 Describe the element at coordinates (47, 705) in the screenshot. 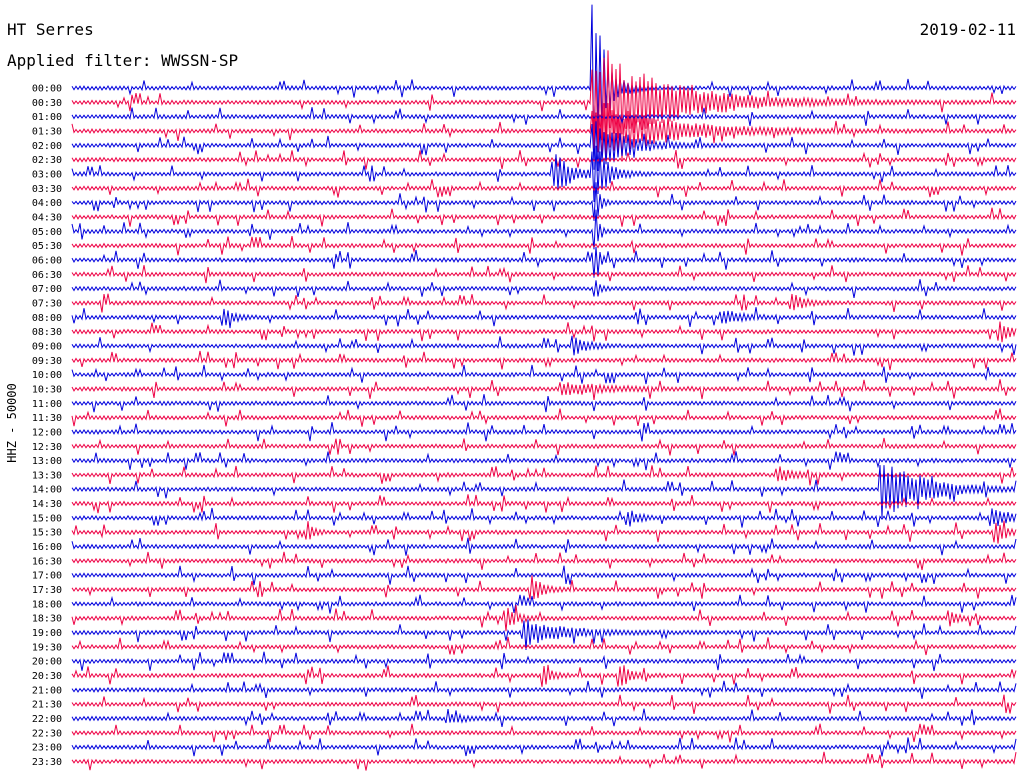

I see `time-label: 21:30` at that location.